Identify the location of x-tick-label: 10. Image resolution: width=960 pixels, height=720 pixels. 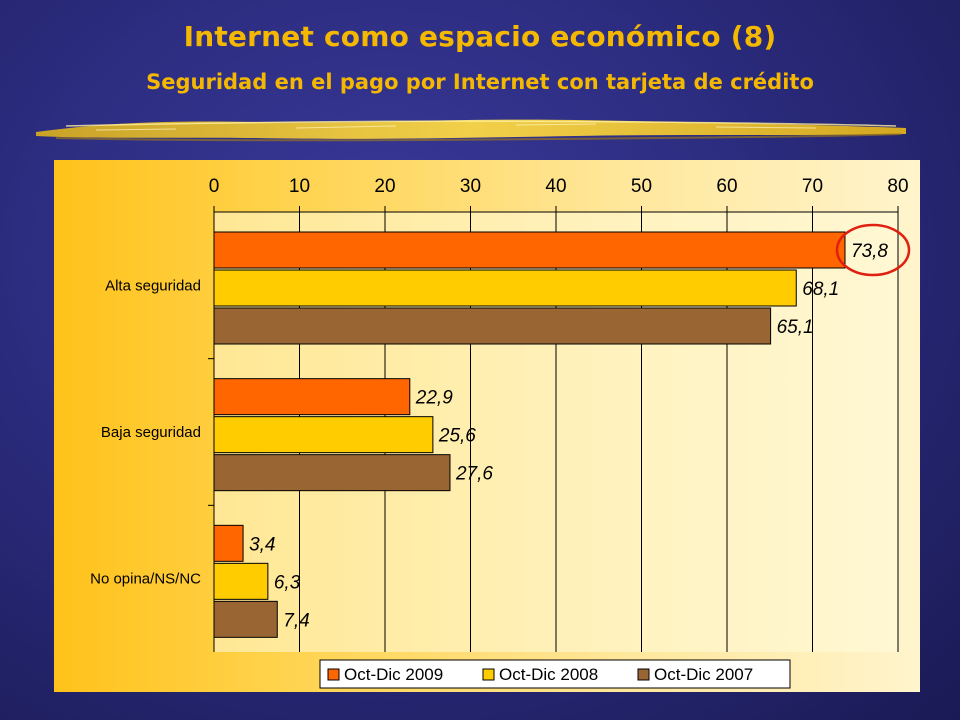
(299, 186).